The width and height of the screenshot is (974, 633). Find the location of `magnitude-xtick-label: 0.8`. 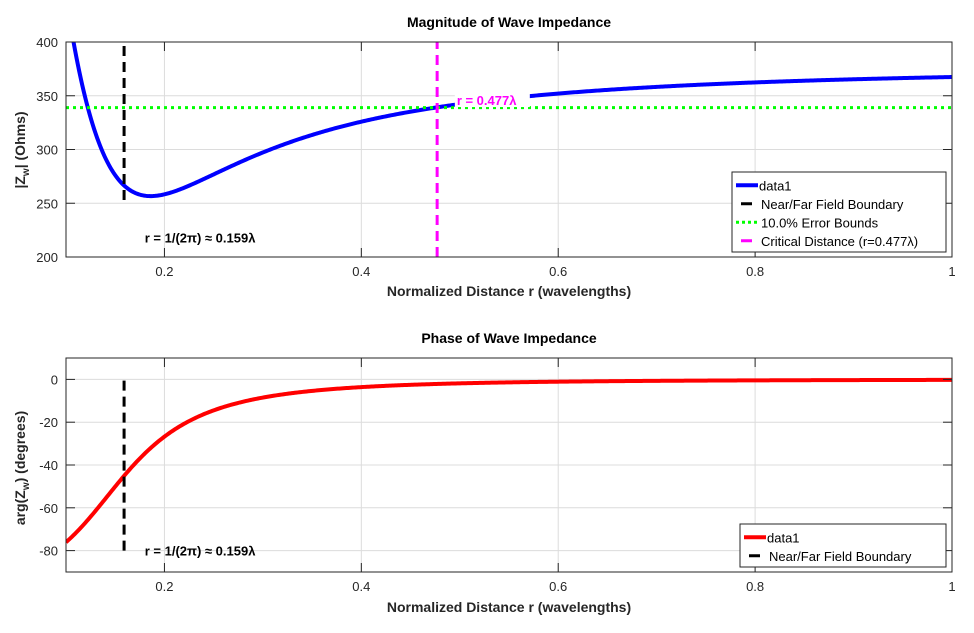

magnitude-xtick-label: 0.8 is located at coordinates (755, 271).